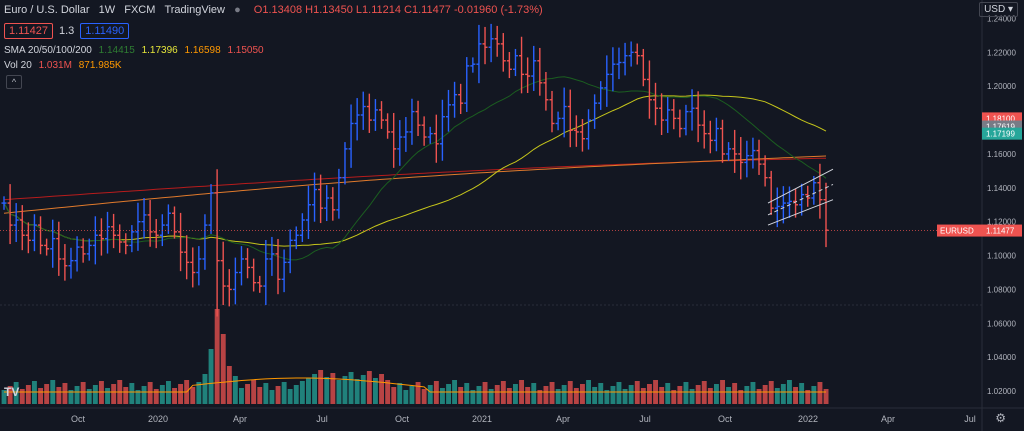 The width and height of the screenshot is (1024, 431). I want to click on channel-mid-line, so click(800, 199).